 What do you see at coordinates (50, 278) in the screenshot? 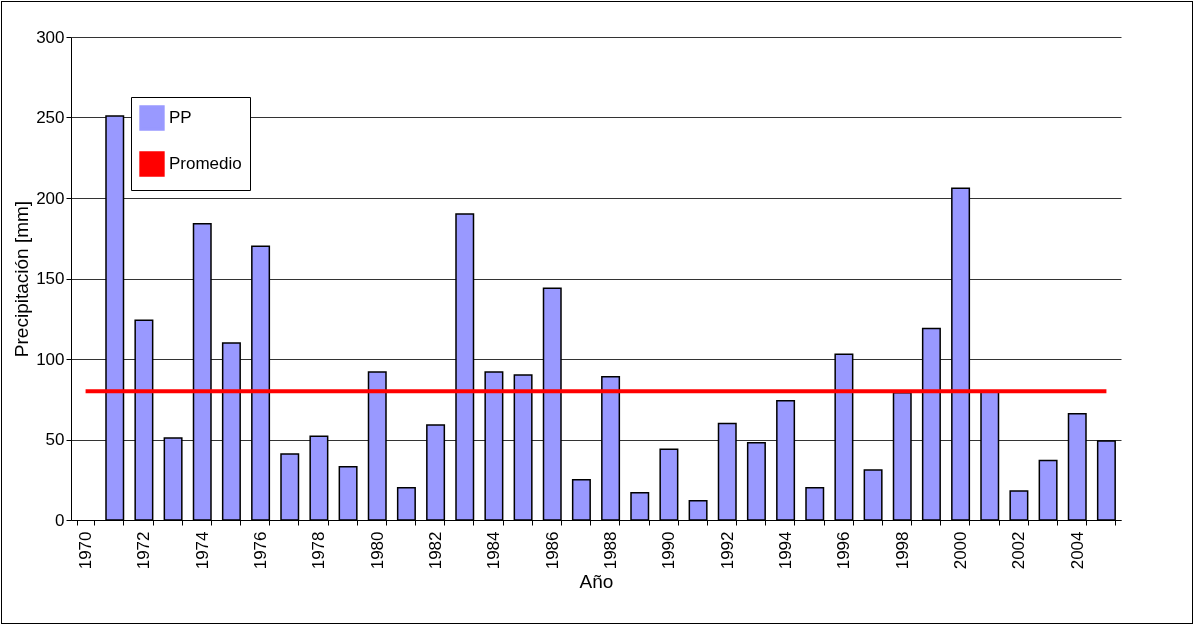
I see `y-tick-label: 150` at bounding box center [50, 278].